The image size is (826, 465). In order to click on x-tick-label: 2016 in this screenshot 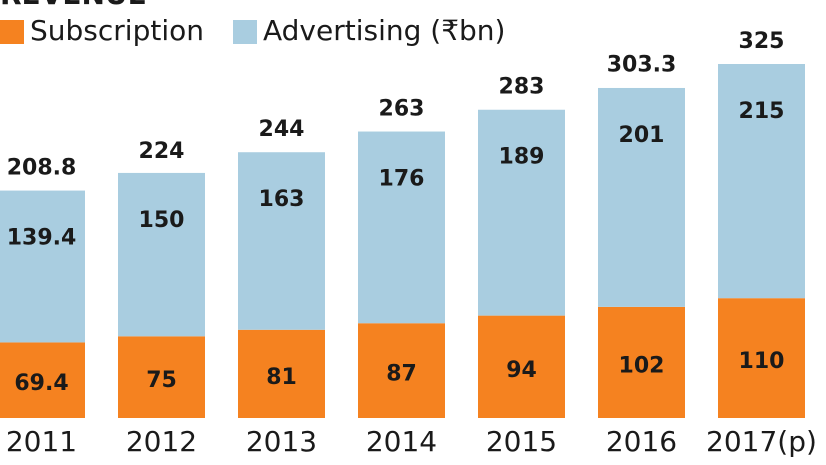, I will do `click(641, 441)`.